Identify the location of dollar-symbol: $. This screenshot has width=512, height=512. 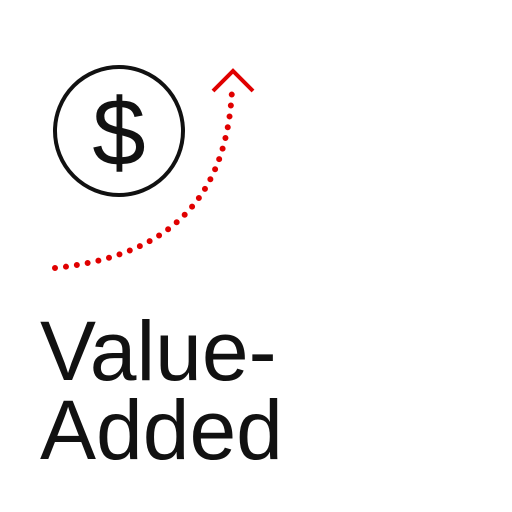
(118, 132).